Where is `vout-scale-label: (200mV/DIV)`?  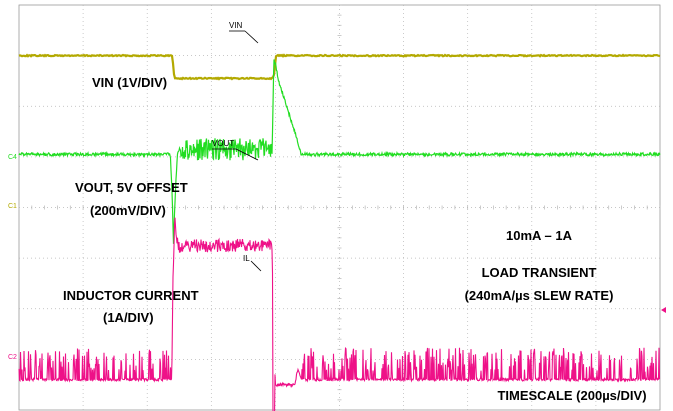 vout-scale-label: (200mV/DIV) is located at coordinates (128, 210).